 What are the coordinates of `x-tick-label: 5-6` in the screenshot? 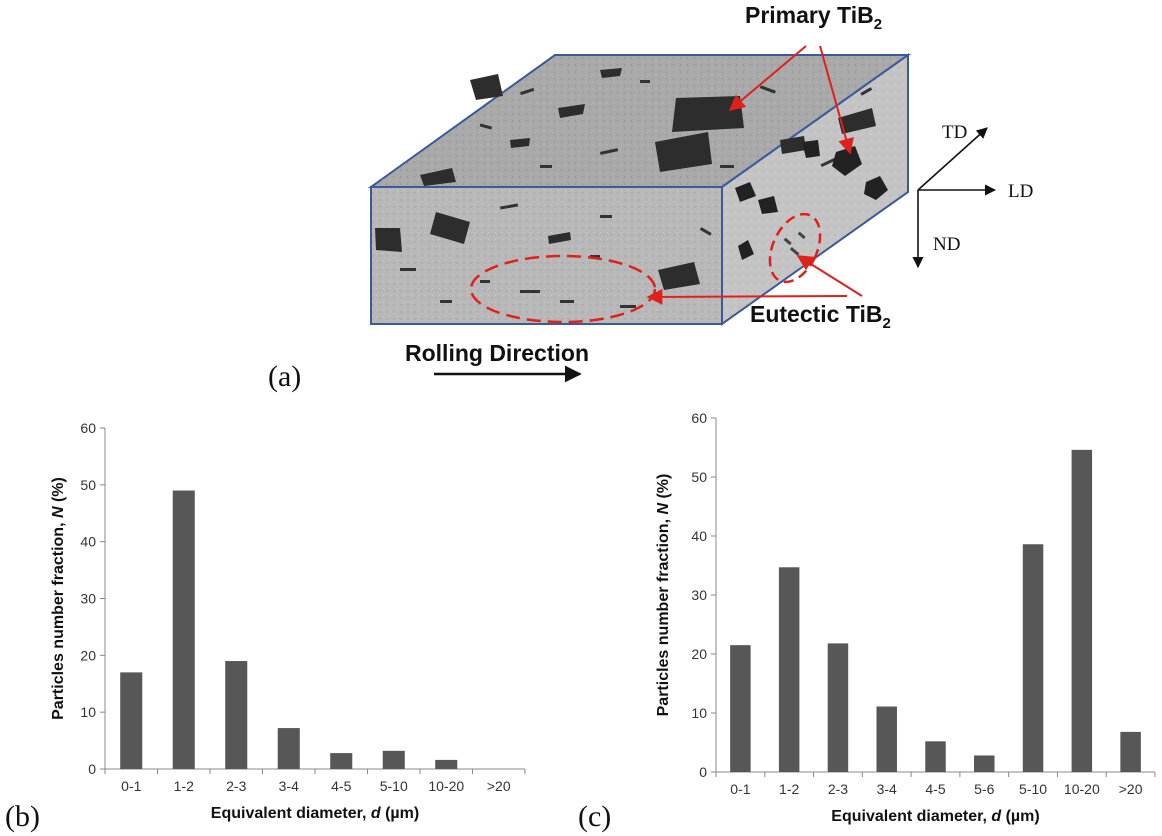 It's located at (984, 789).